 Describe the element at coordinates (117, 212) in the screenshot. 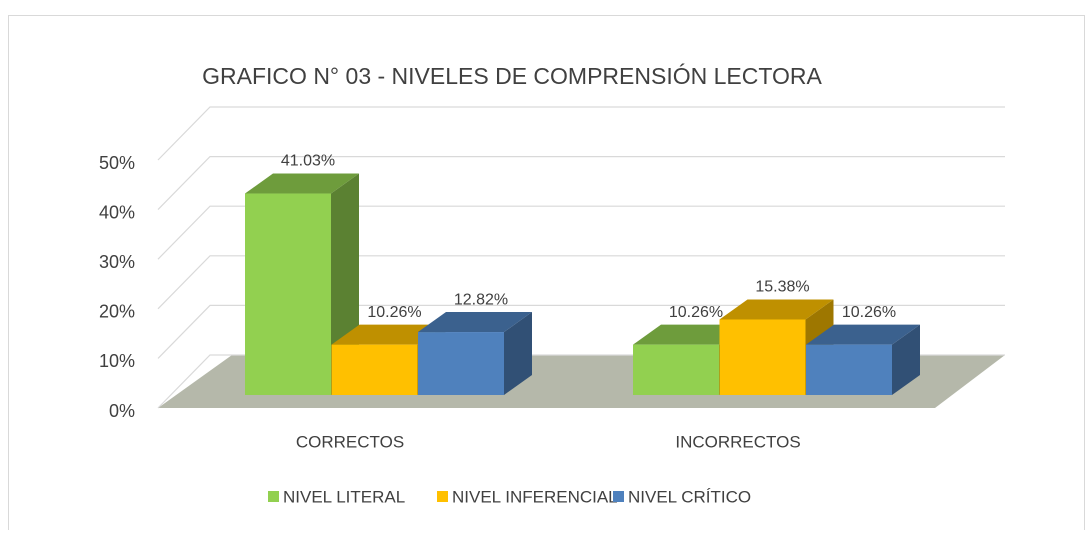

I see `y-tick-label: 40%` at that location.